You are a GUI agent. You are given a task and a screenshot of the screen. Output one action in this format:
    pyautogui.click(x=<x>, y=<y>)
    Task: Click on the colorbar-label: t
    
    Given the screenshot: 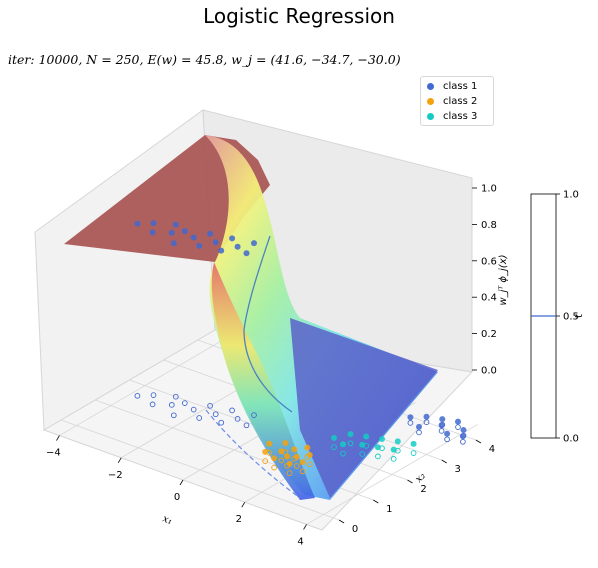 What is the action you would take?
    pyautogui.click(x=579, y=316)
    